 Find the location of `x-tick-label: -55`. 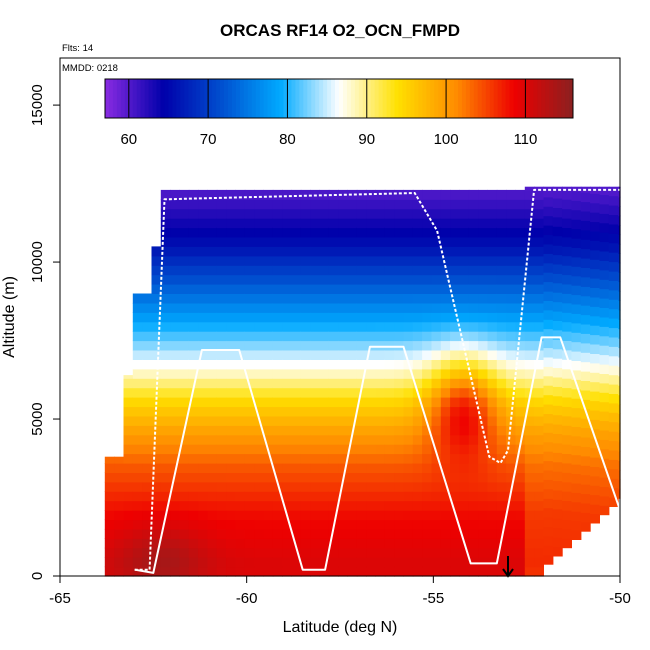

x-tick-label: -55 is located at coordinates (433, 598).